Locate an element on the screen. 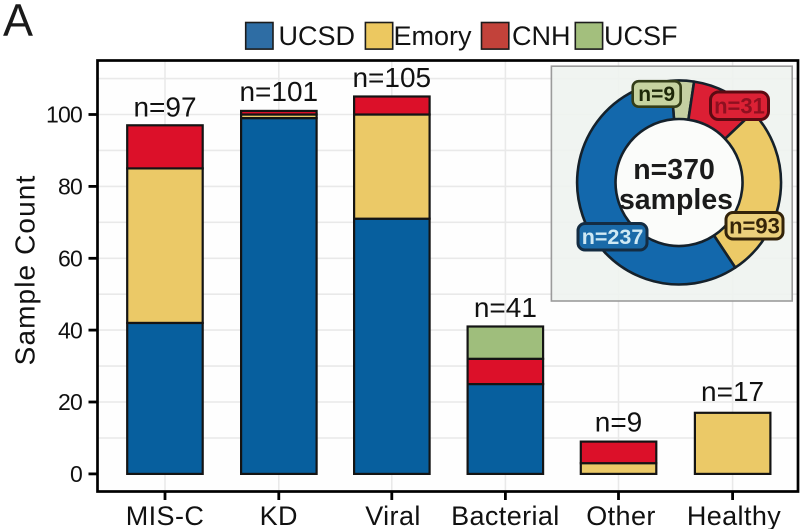 Image resolution: width=800 pixels, height=529 pixels. svg-text: KD is located at coordinates (279, 515).